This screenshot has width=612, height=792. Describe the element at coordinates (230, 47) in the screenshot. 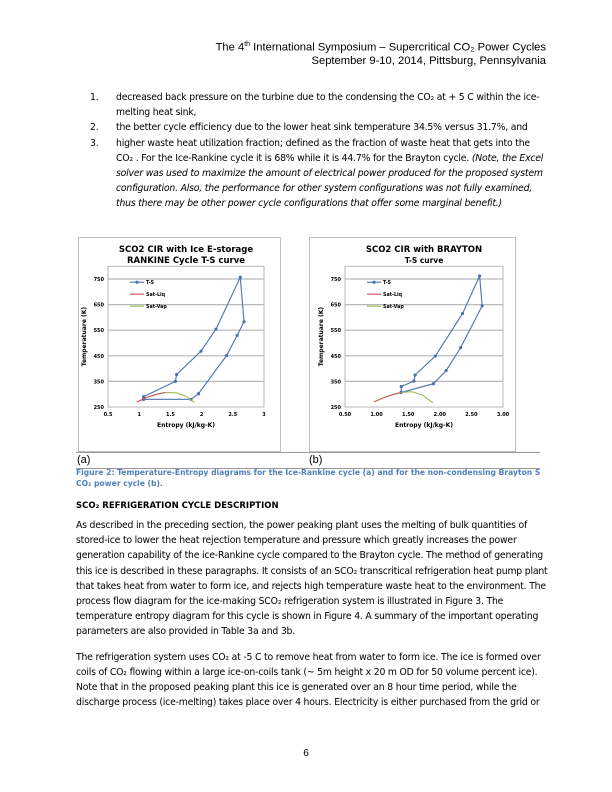

I see `header-line1: The 4` at that location.